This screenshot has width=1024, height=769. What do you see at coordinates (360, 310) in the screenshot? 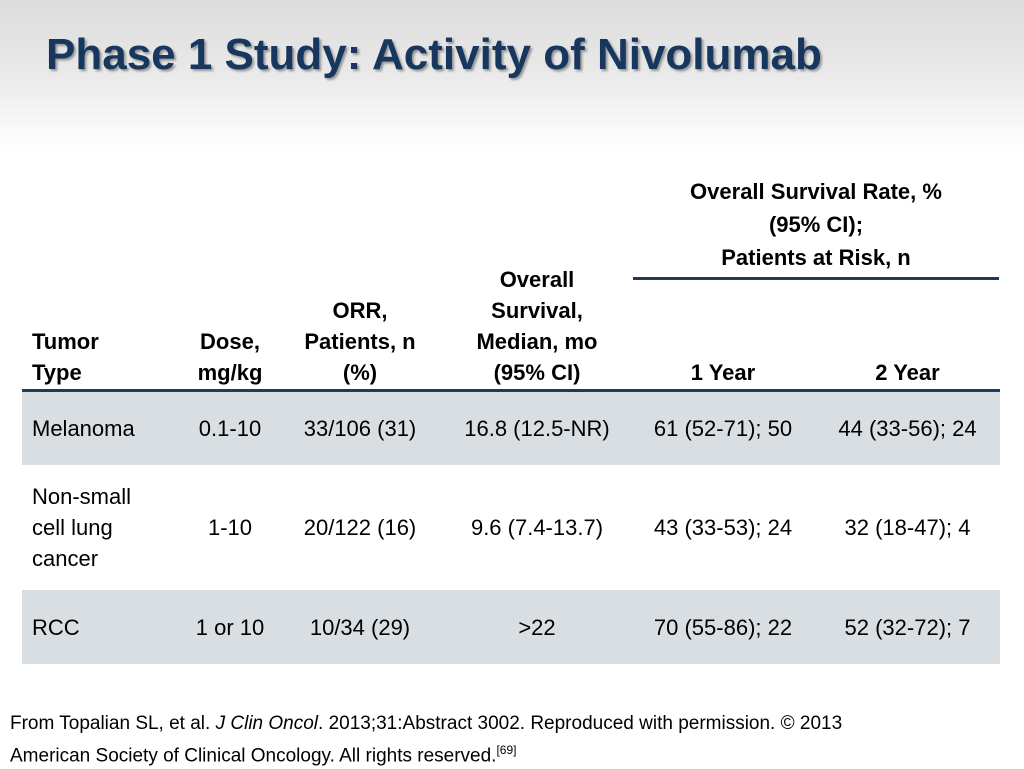
I see `header-orr-line: ORR,` at bounding box center [360, 310].